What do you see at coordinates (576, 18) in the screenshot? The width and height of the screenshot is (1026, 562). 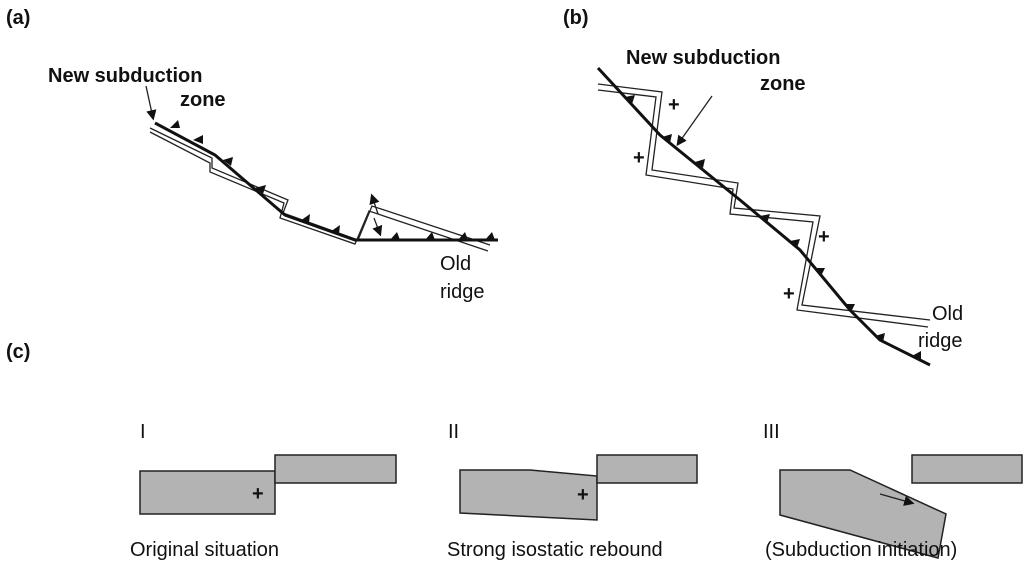 I see `panel-label: (b)` at bounding box center [576, 18].